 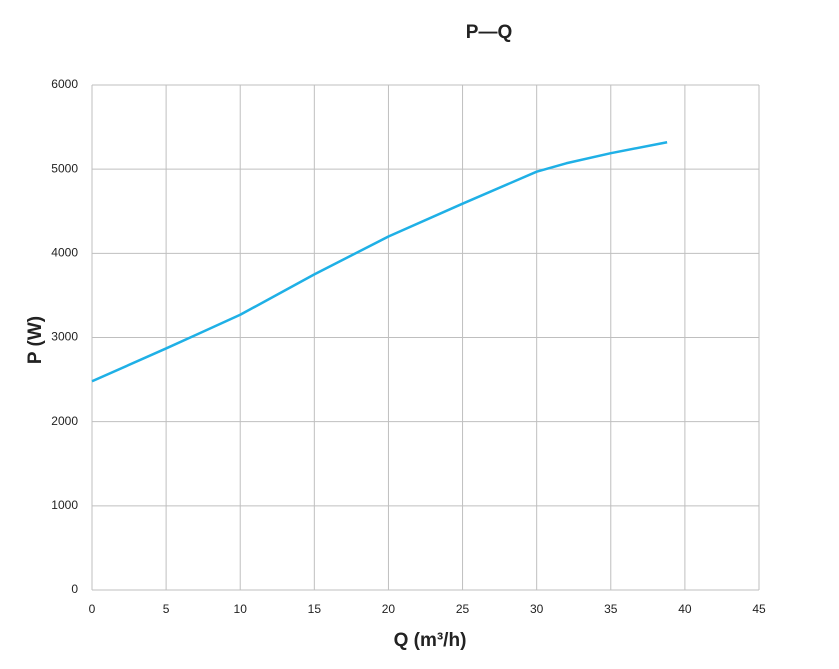 I want to click on y-tick-label: 1000, so click(x=64, y=505).